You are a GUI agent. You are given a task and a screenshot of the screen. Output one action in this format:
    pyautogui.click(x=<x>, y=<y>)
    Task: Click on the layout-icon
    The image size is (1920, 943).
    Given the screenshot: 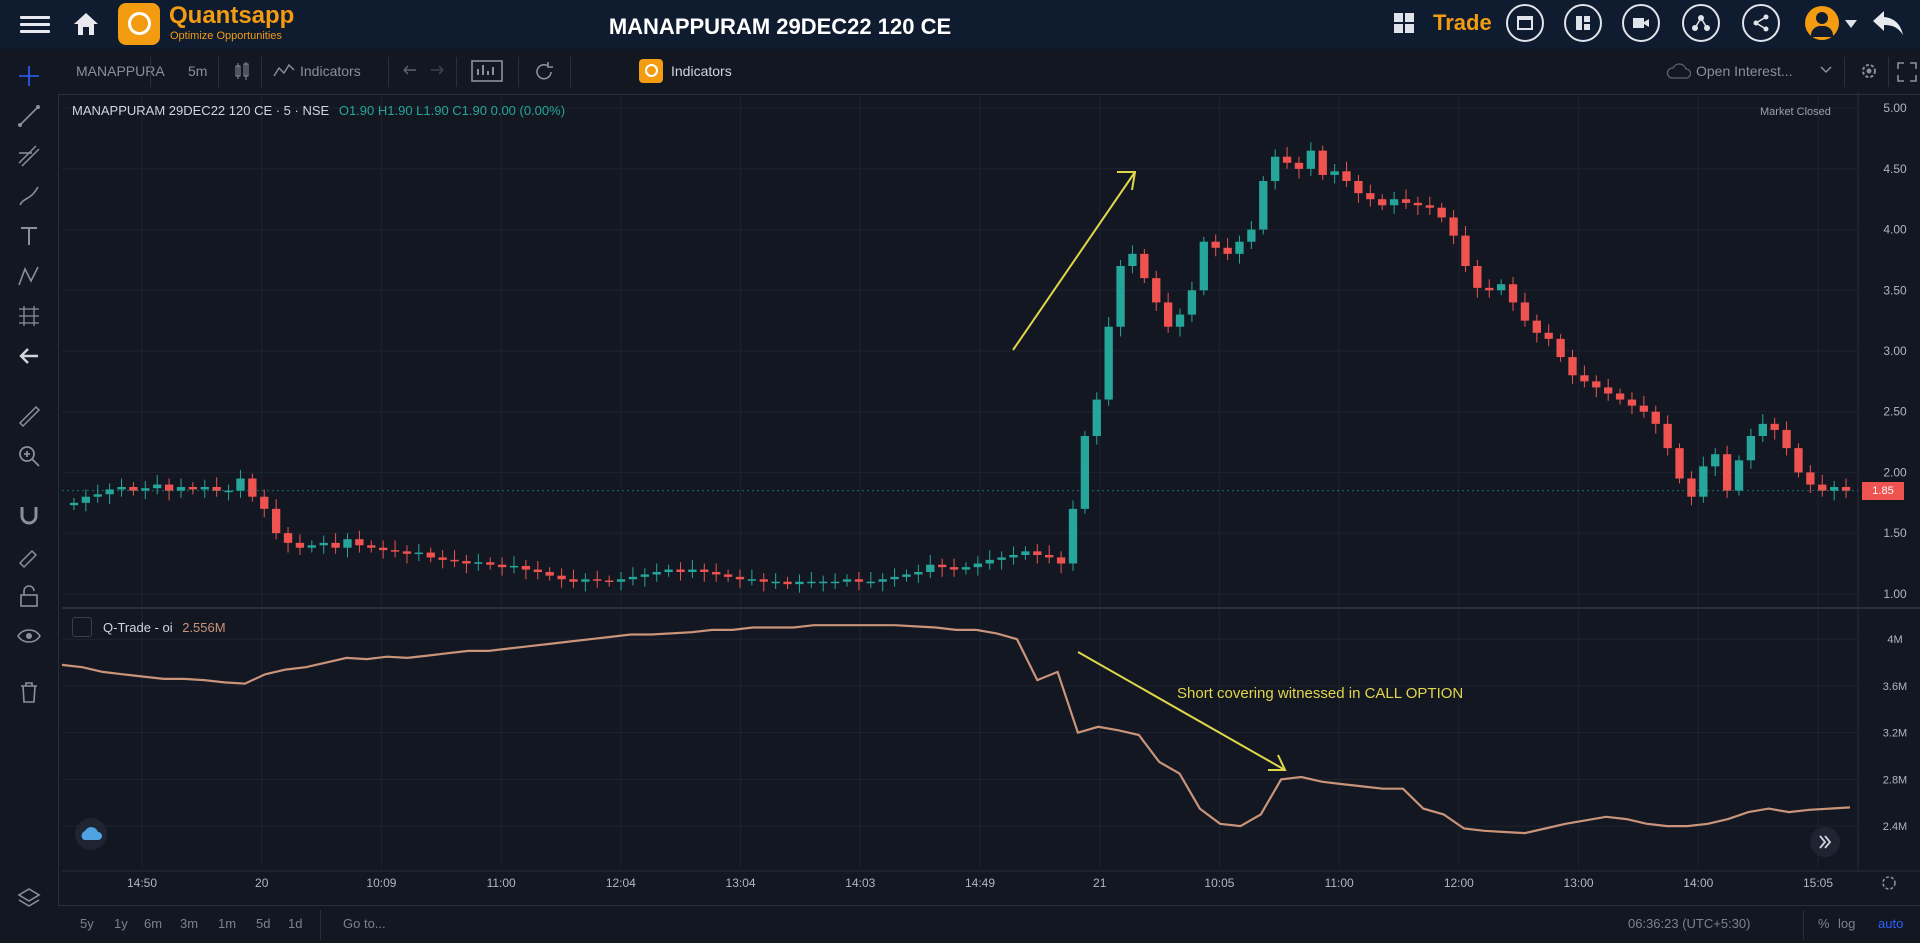 What is the action you would take?
    pyautogui.click(x=1583, y=23)
    